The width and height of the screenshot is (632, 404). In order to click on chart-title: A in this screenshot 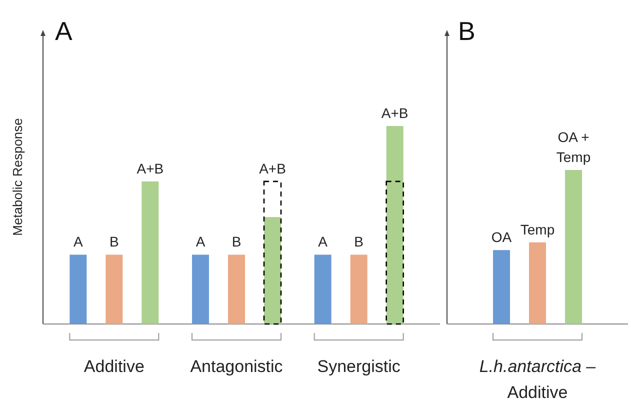, I will do `click(64, 31)`.